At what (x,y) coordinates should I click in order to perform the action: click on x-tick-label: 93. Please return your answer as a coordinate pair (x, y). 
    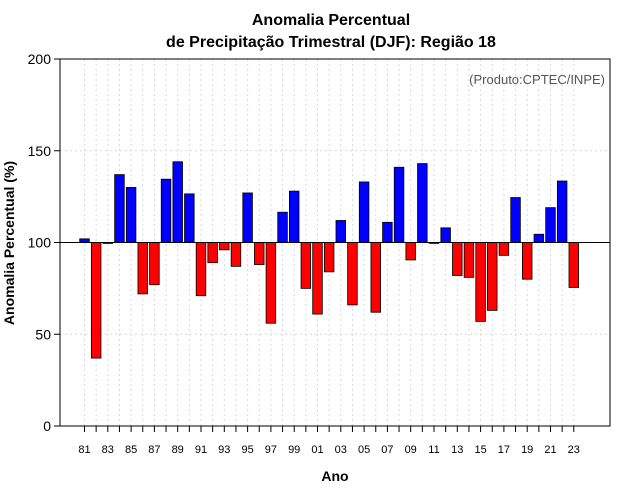
    Looking at the image, I should click on (224, 450).